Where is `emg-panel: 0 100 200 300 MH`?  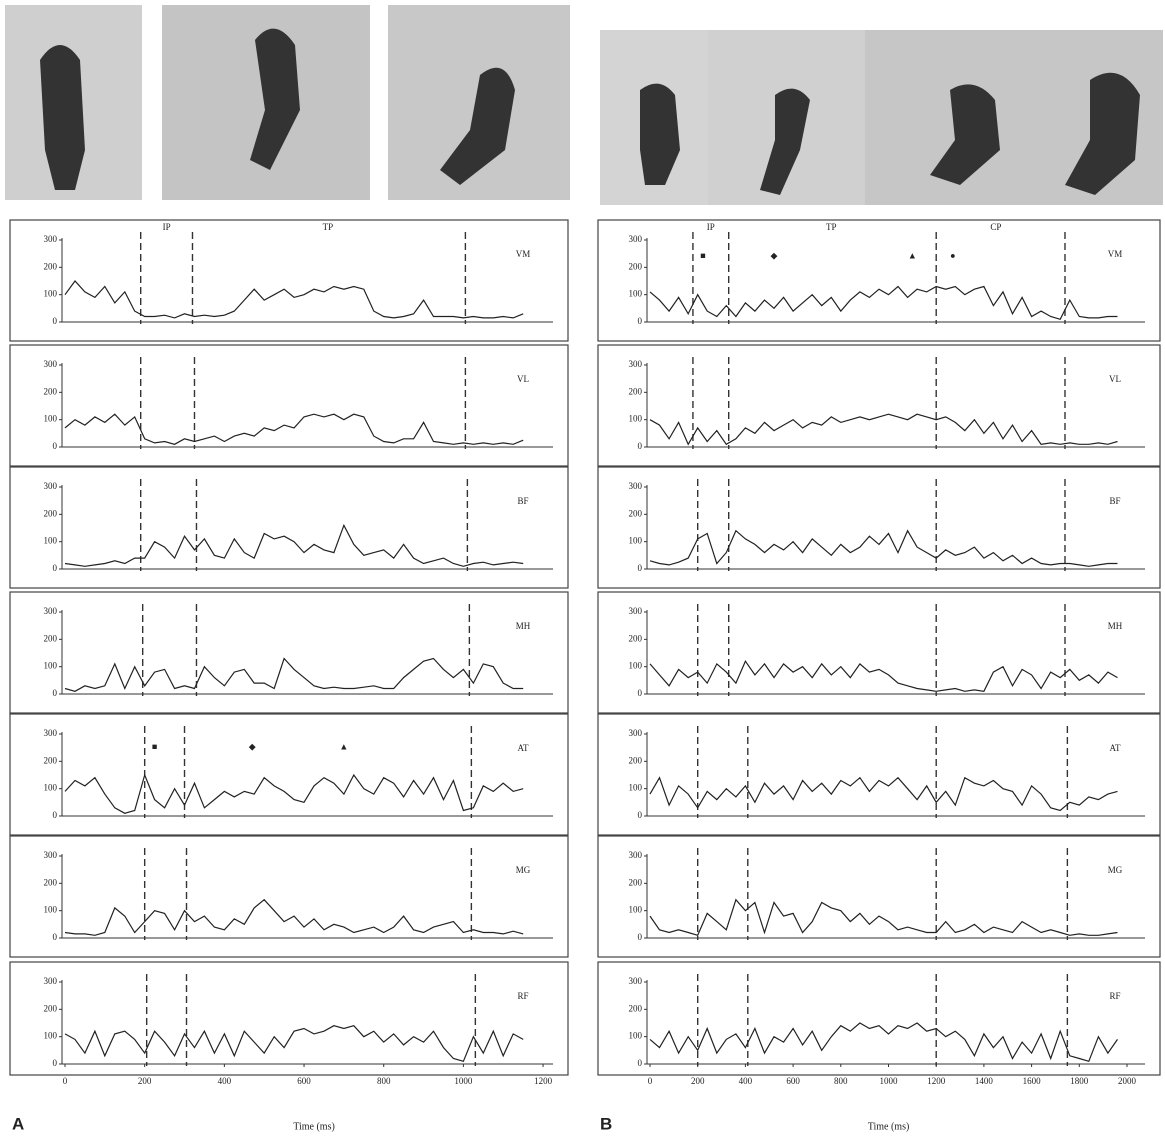
emg-panel: 0 100 200 300 MH is located at coordinates (879, 652).